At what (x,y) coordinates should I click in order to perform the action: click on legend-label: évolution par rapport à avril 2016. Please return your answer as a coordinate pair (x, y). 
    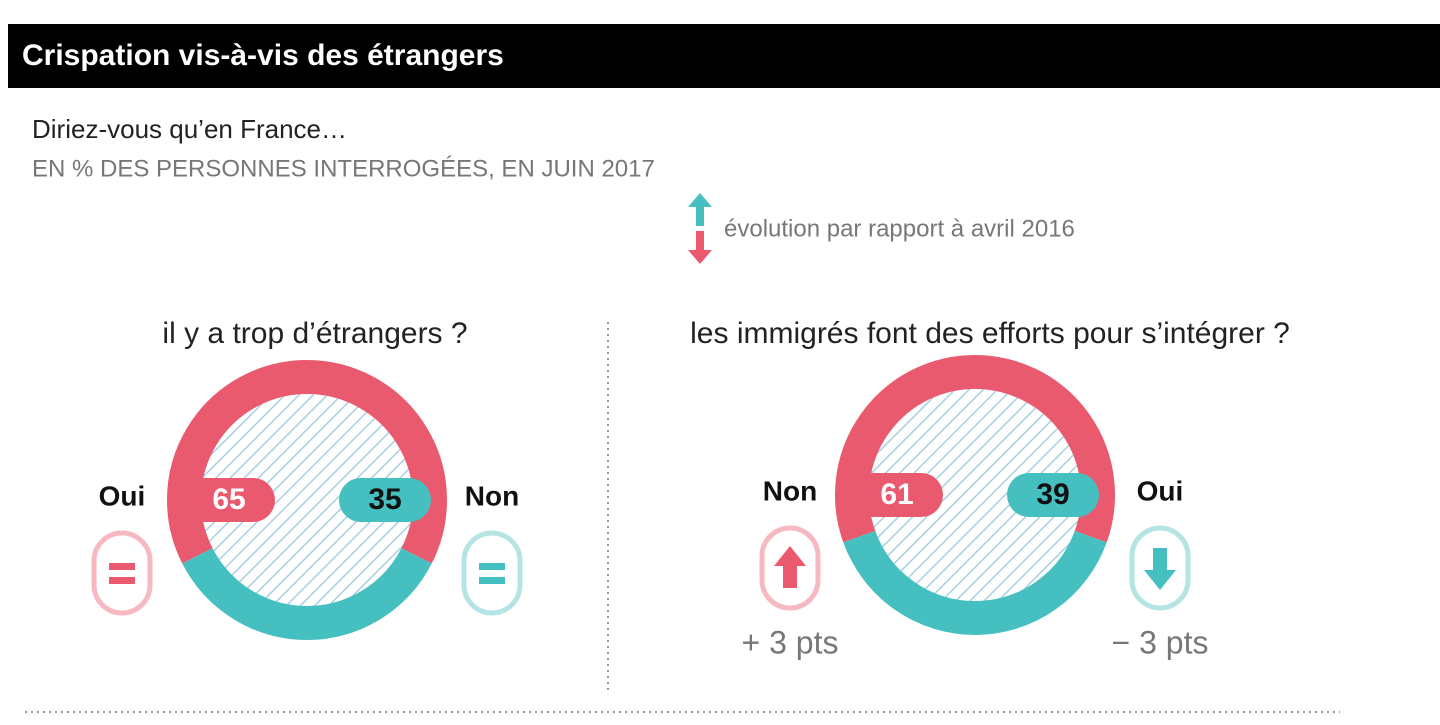
    Looking at the image, I should click on (899, 228).